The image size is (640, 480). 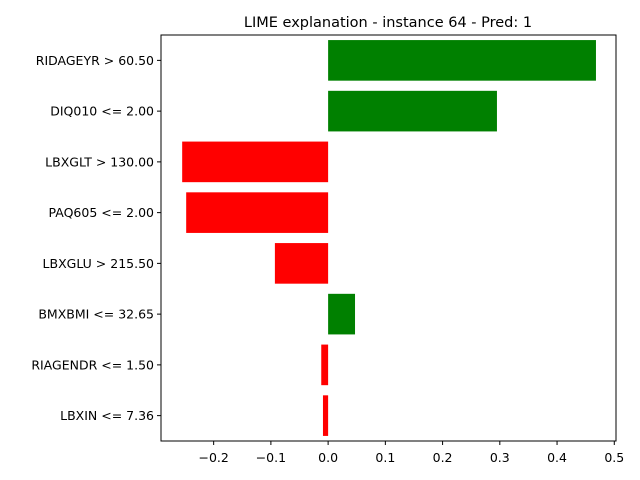 I want to click on x-axis-ticks: −0.2 −0.1 0.0 0.1 0.2 0.3 0.4 0.5, so click(x=411, y=453).